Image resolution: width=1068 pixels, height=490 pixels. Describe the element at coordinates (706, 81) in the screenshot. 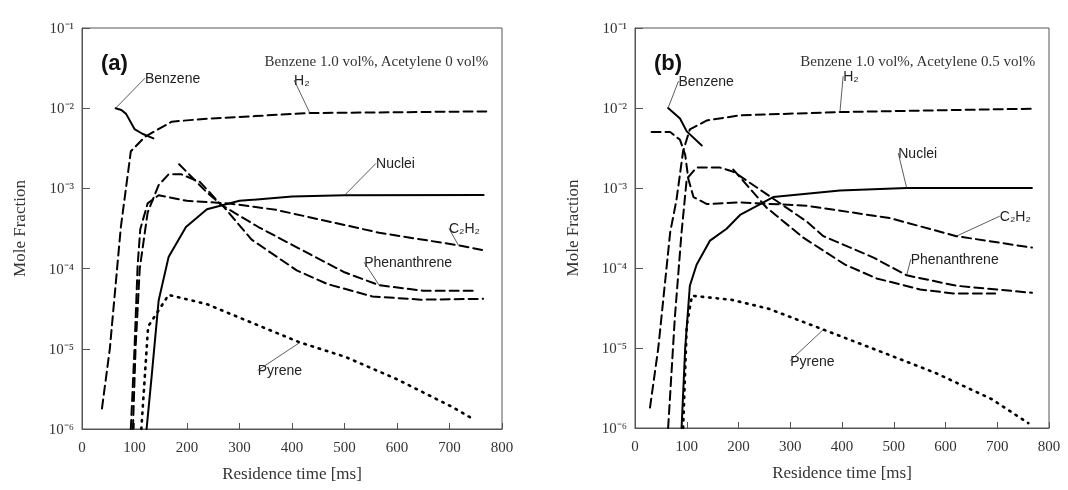

I see `series-label: Benzene` at that location.